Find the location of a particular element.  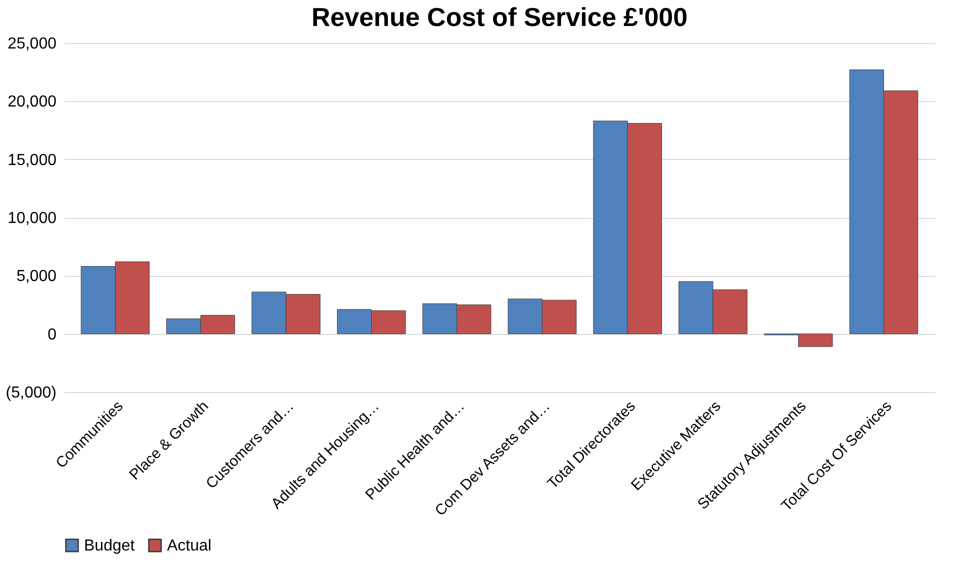

legend-label: Actual is located at coordinates (189, 545).